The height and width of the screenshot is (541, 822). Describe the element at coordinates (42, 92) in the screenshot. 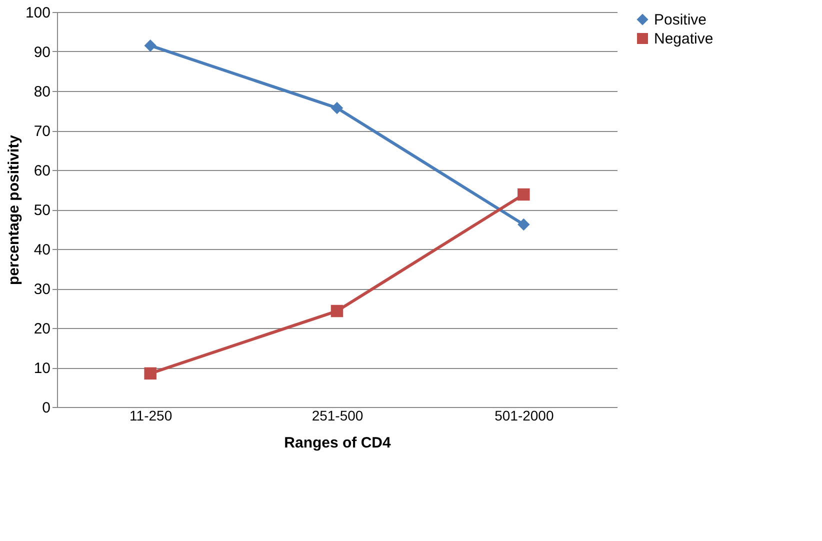

I see `y-tick-label: 80` at that location.